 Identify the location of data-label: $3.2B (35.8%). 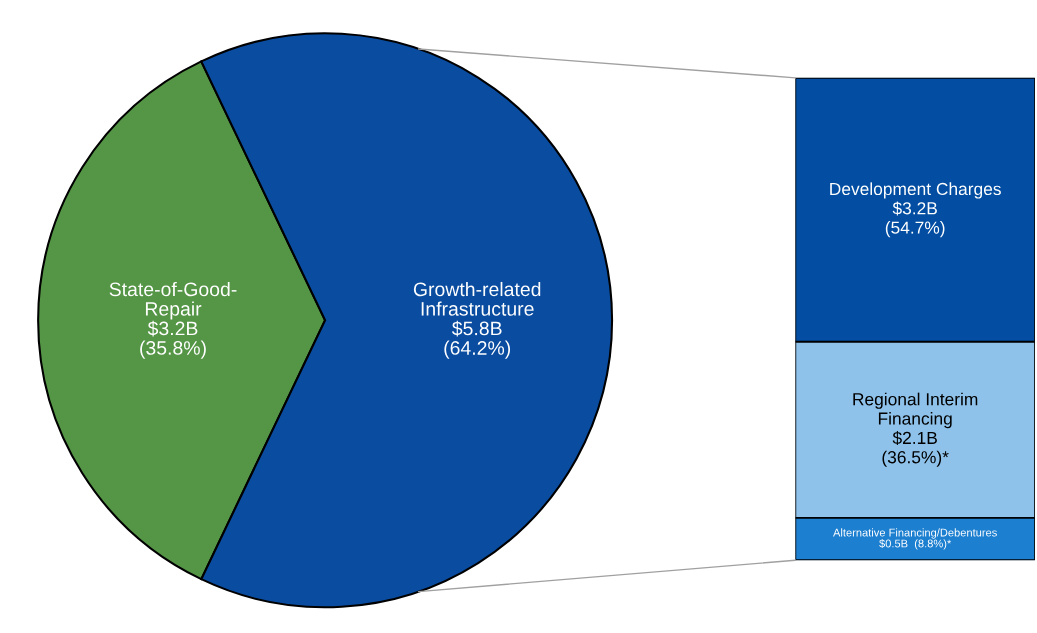
(173, 339).